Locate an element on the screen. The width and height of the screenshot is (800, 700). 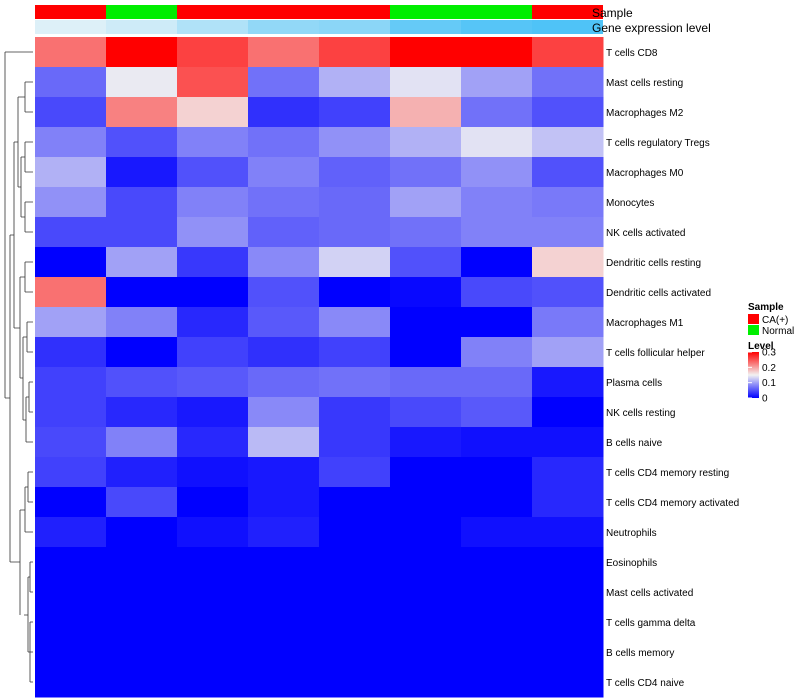
row-label: T cells CD8 is located at coordinates (632, 53).